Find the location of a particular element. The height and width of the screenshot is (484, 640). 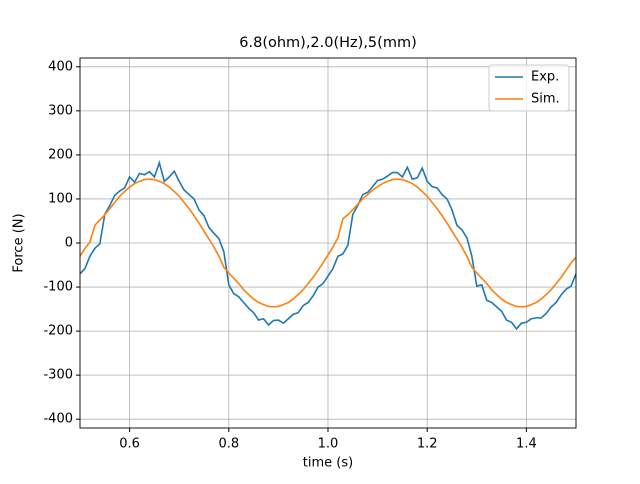

legend-label: Sim. is located at coordinates (545, 99).